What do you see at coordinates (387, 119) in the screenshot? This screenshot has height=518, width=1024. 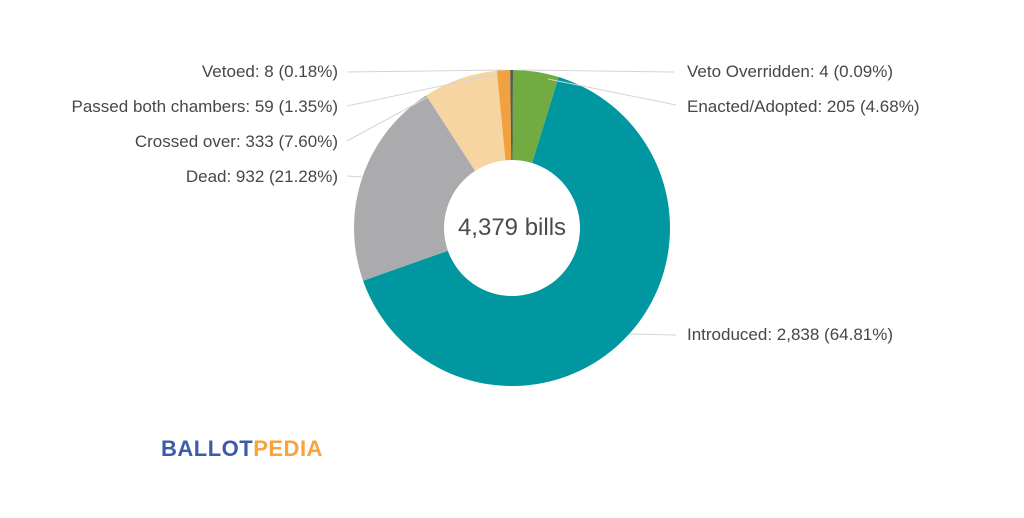 I see `leader-line-crossed-over` at bounding box center [387, 119].